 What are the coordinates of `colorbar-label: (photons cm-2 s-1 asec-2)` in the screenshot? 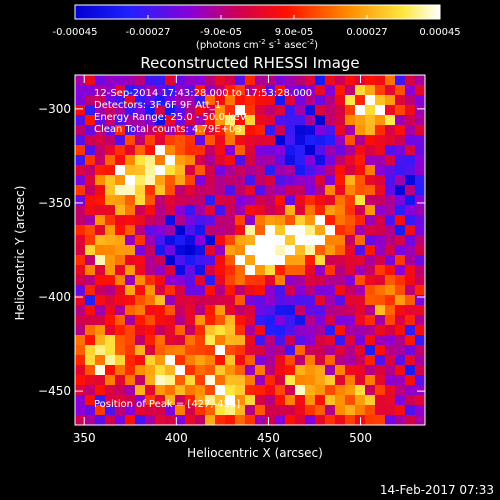 It's located at (257, 44).